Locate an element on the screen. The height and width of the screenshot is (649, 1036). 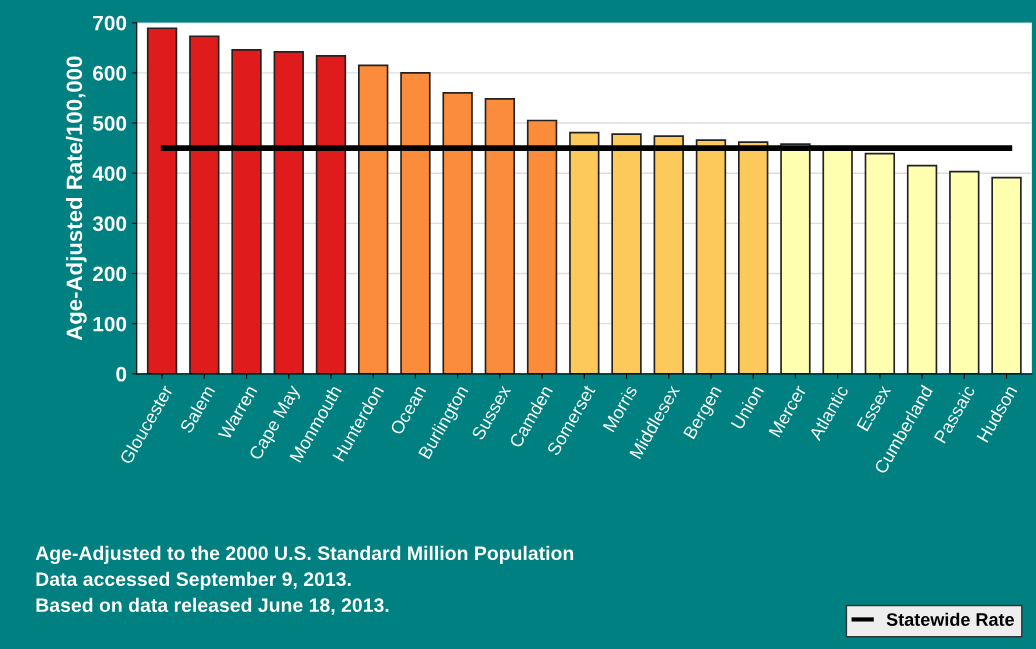
text: Data accessed September 9, 2013. is located at coordinates (193, 580).